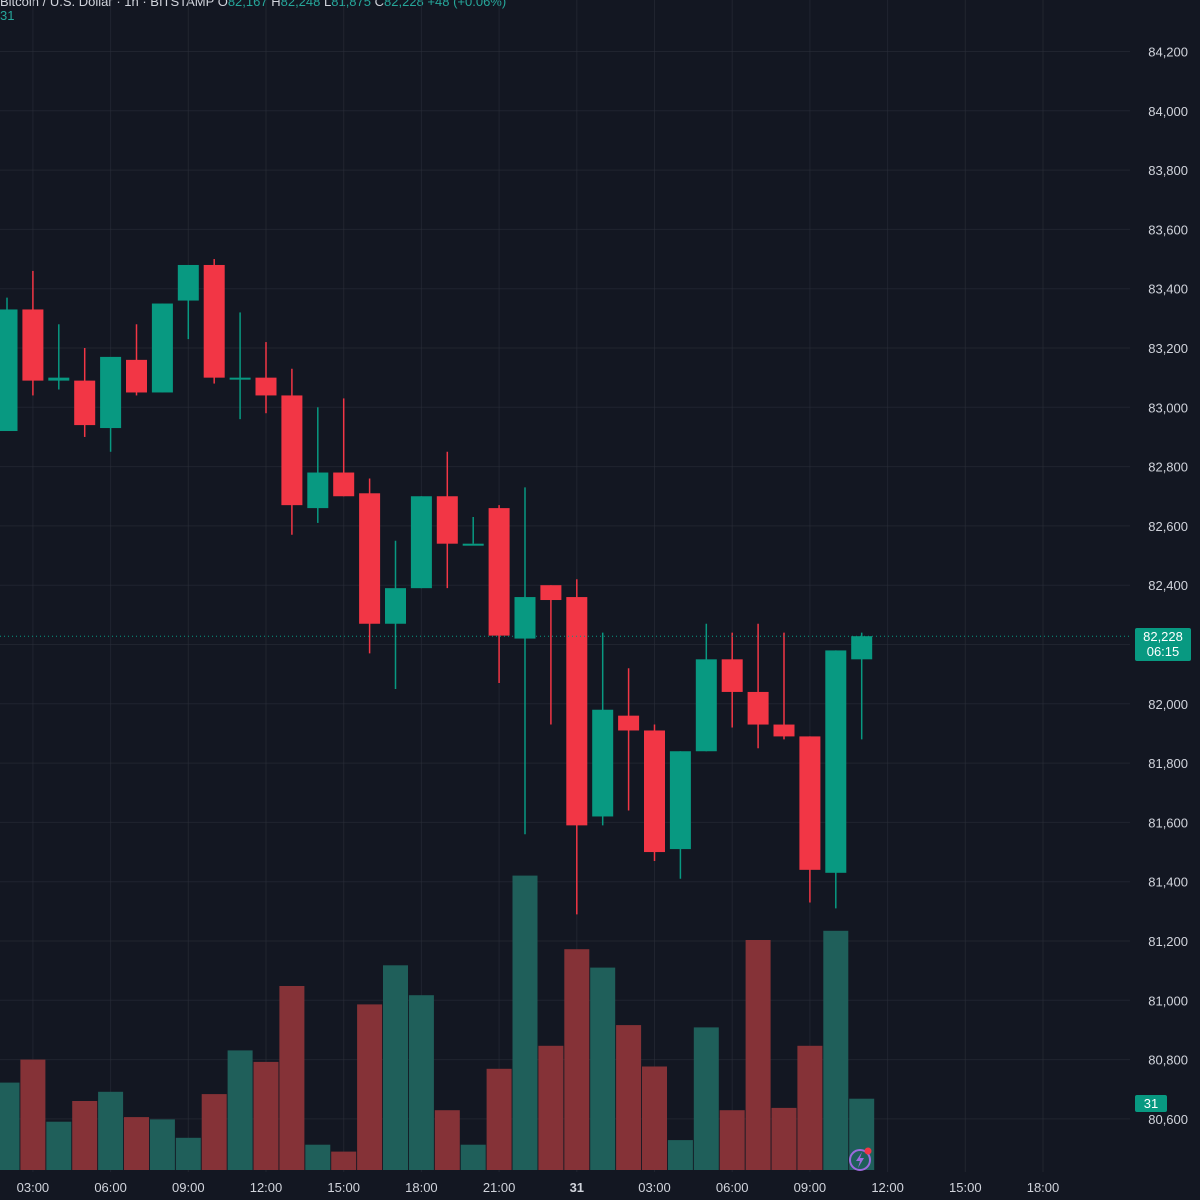 The width and height of the screenshot is (1200, 1200). Describe the element at coordinates (379, 4) in the screenshot. I see `close-label: C` at that location.